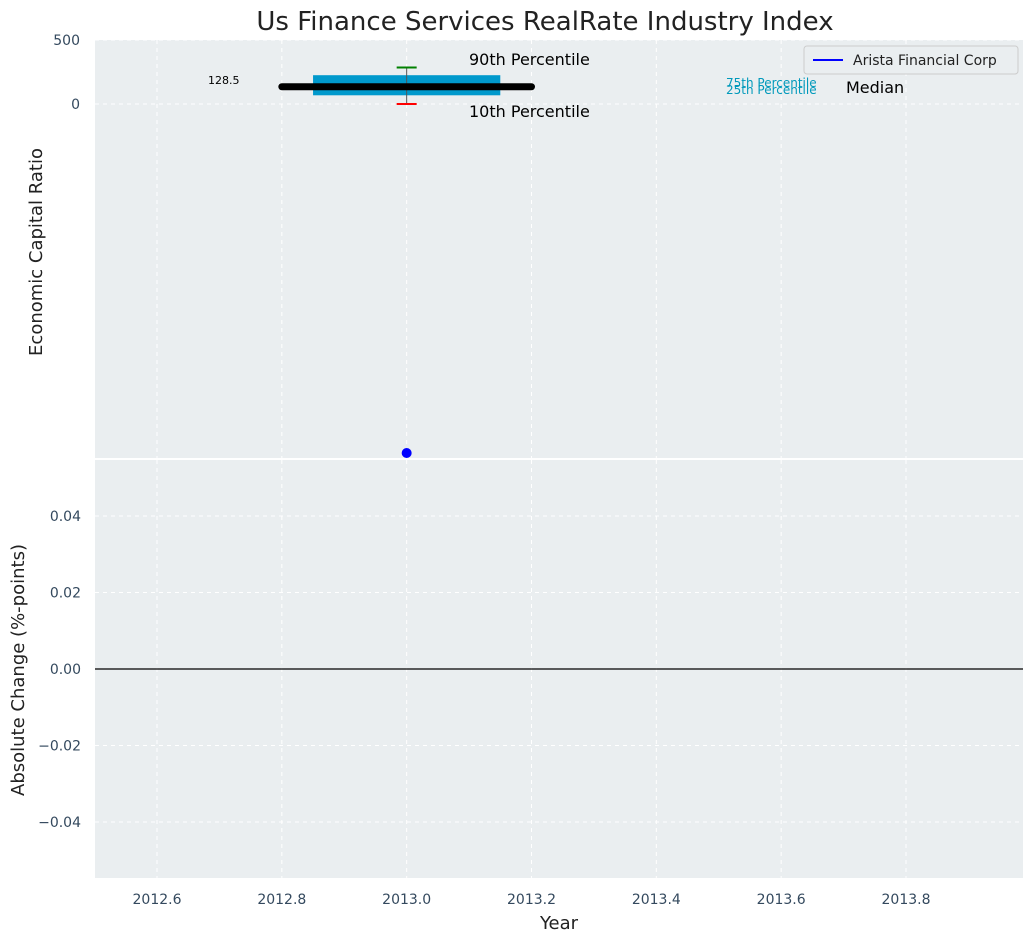 The width and height of the screenshot is (1034, 942). What do you see at coordinates (281, 900) in the screenshot?
I see `x-tick-label-1: 2012.8` at bounding box center [281, 900].